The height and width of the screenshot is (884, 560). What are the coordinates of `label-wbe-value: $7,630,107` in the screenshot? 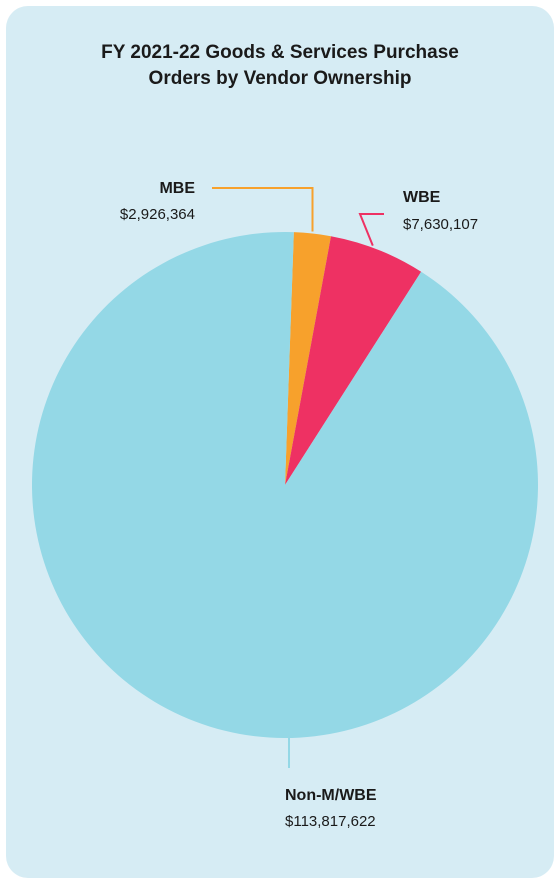 It's located at (440, 224).